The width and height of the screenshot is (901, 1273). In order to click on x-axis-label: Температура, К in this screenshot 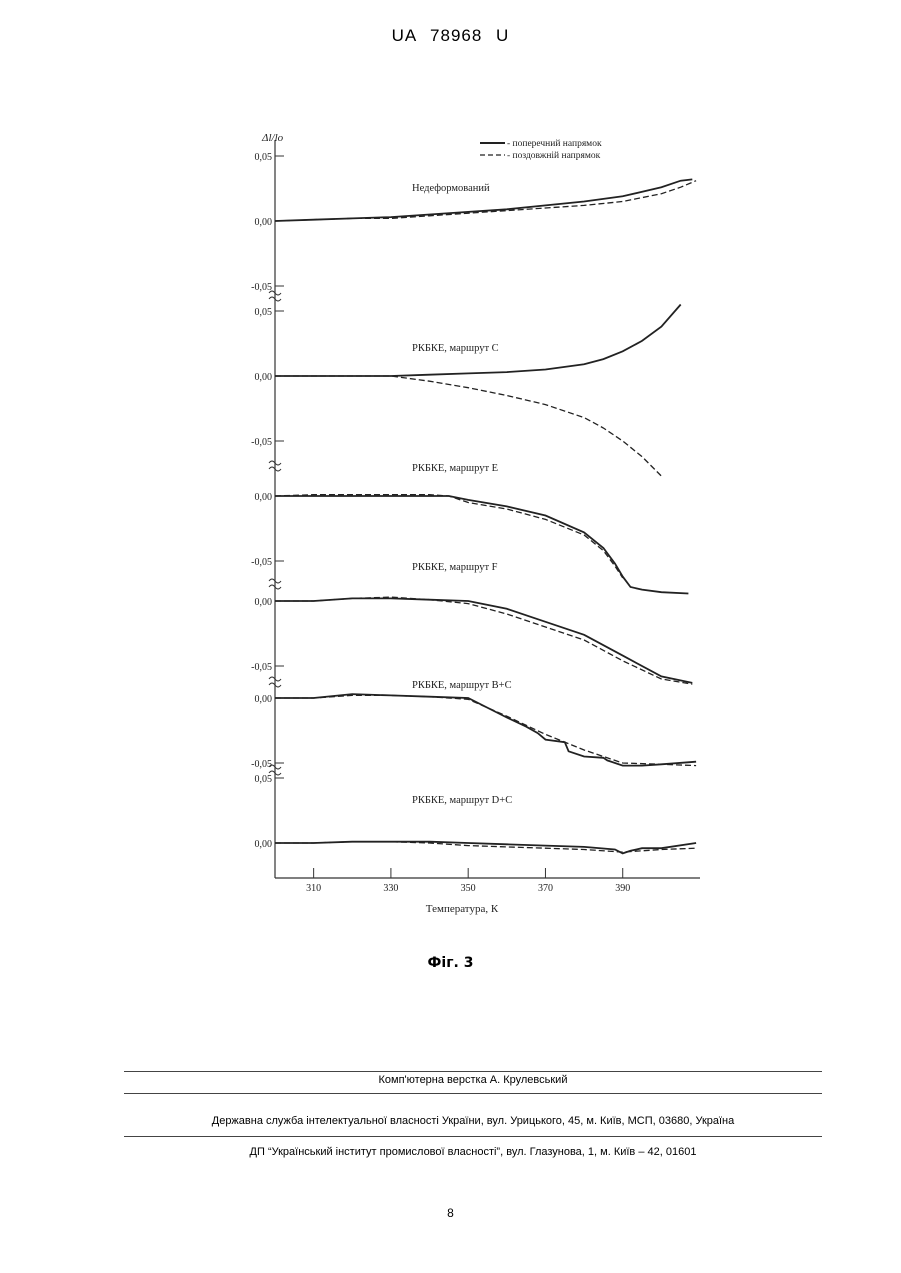, I will do `click(462, 909)`.